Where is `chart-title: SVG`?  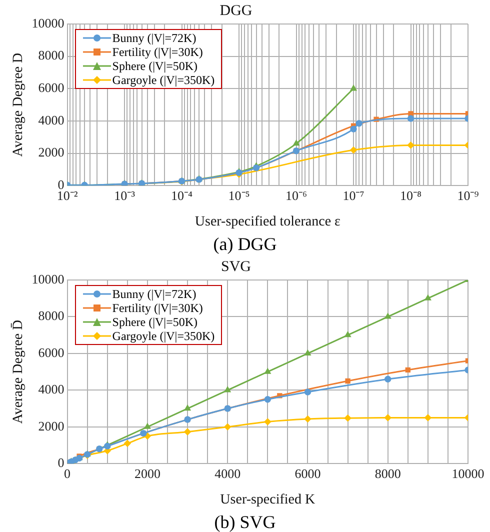
chart-title: SVG is located at coordinates (236, 266).